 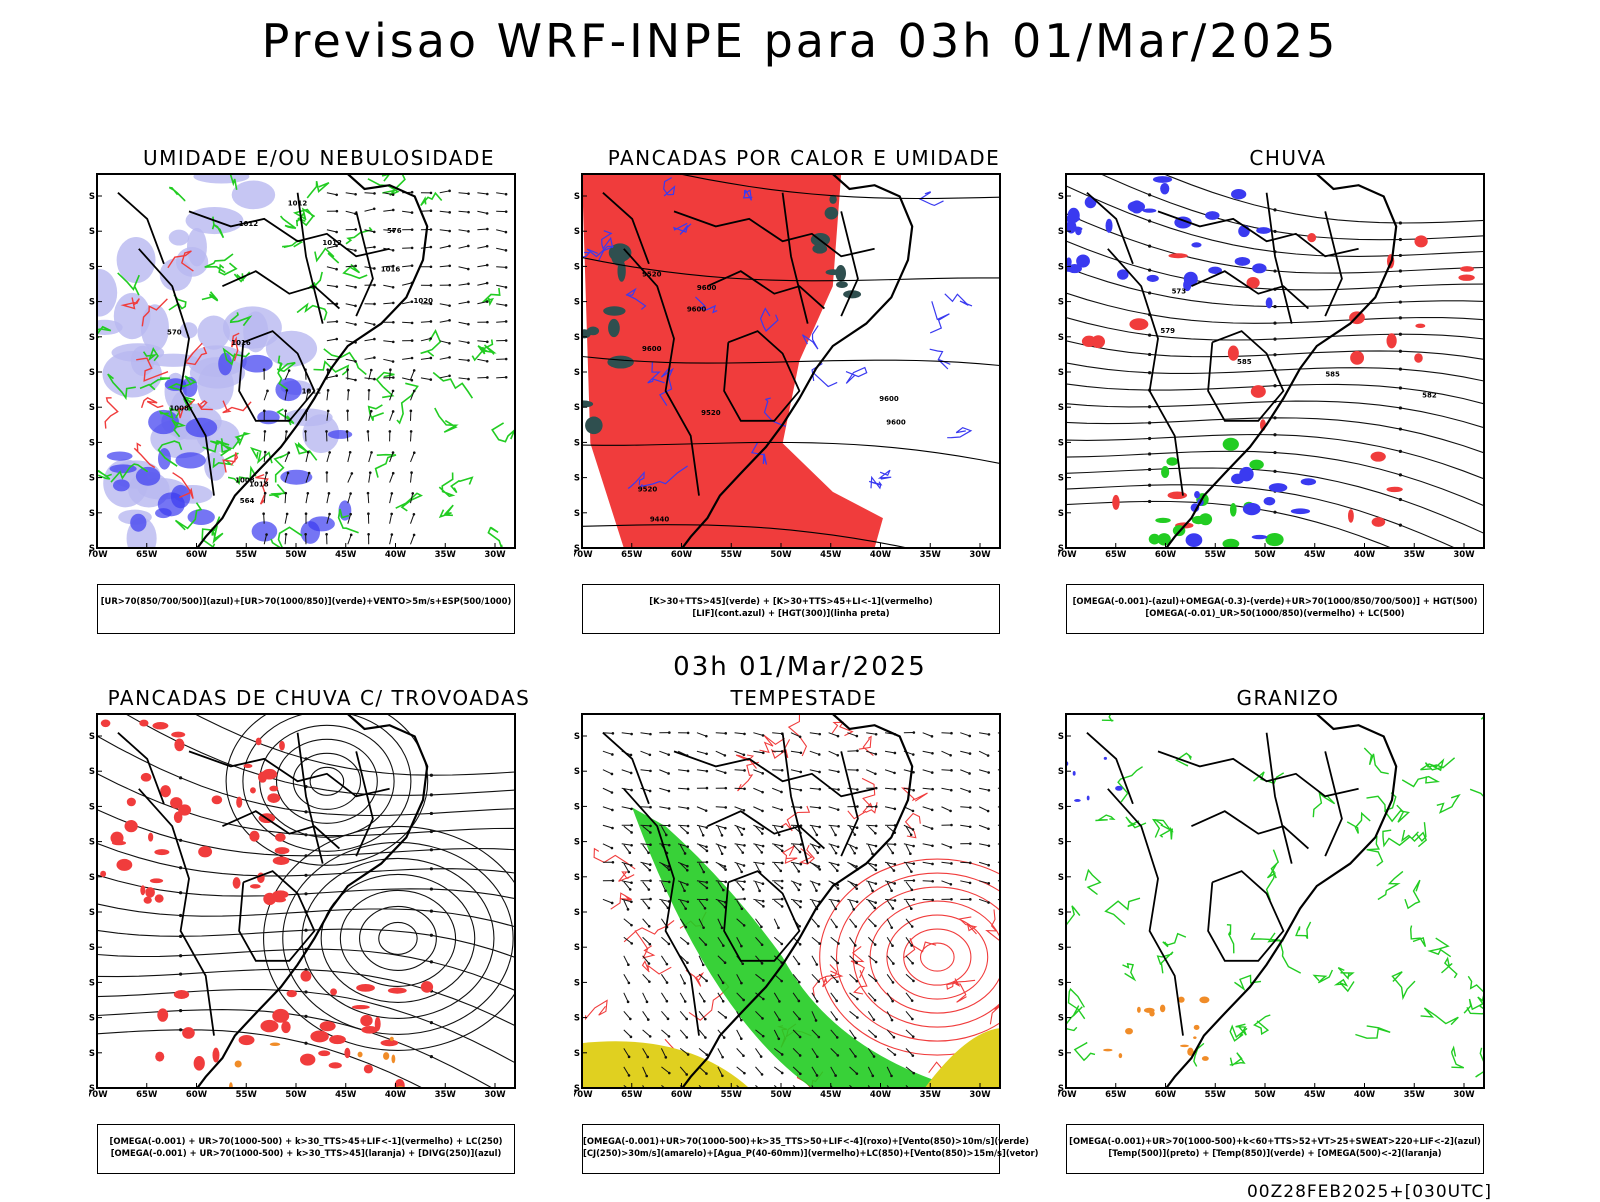 I want to click on lat-label: 27S, so click(x=577, y=913).